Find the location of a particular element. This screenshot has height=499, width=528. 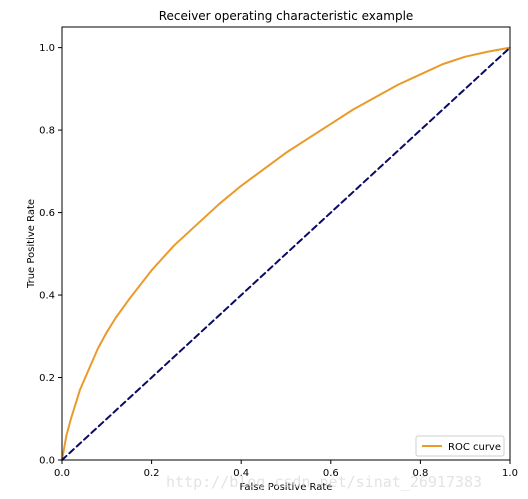

y-axis-label: True Positive Rate is located at coordinates (31, 244).